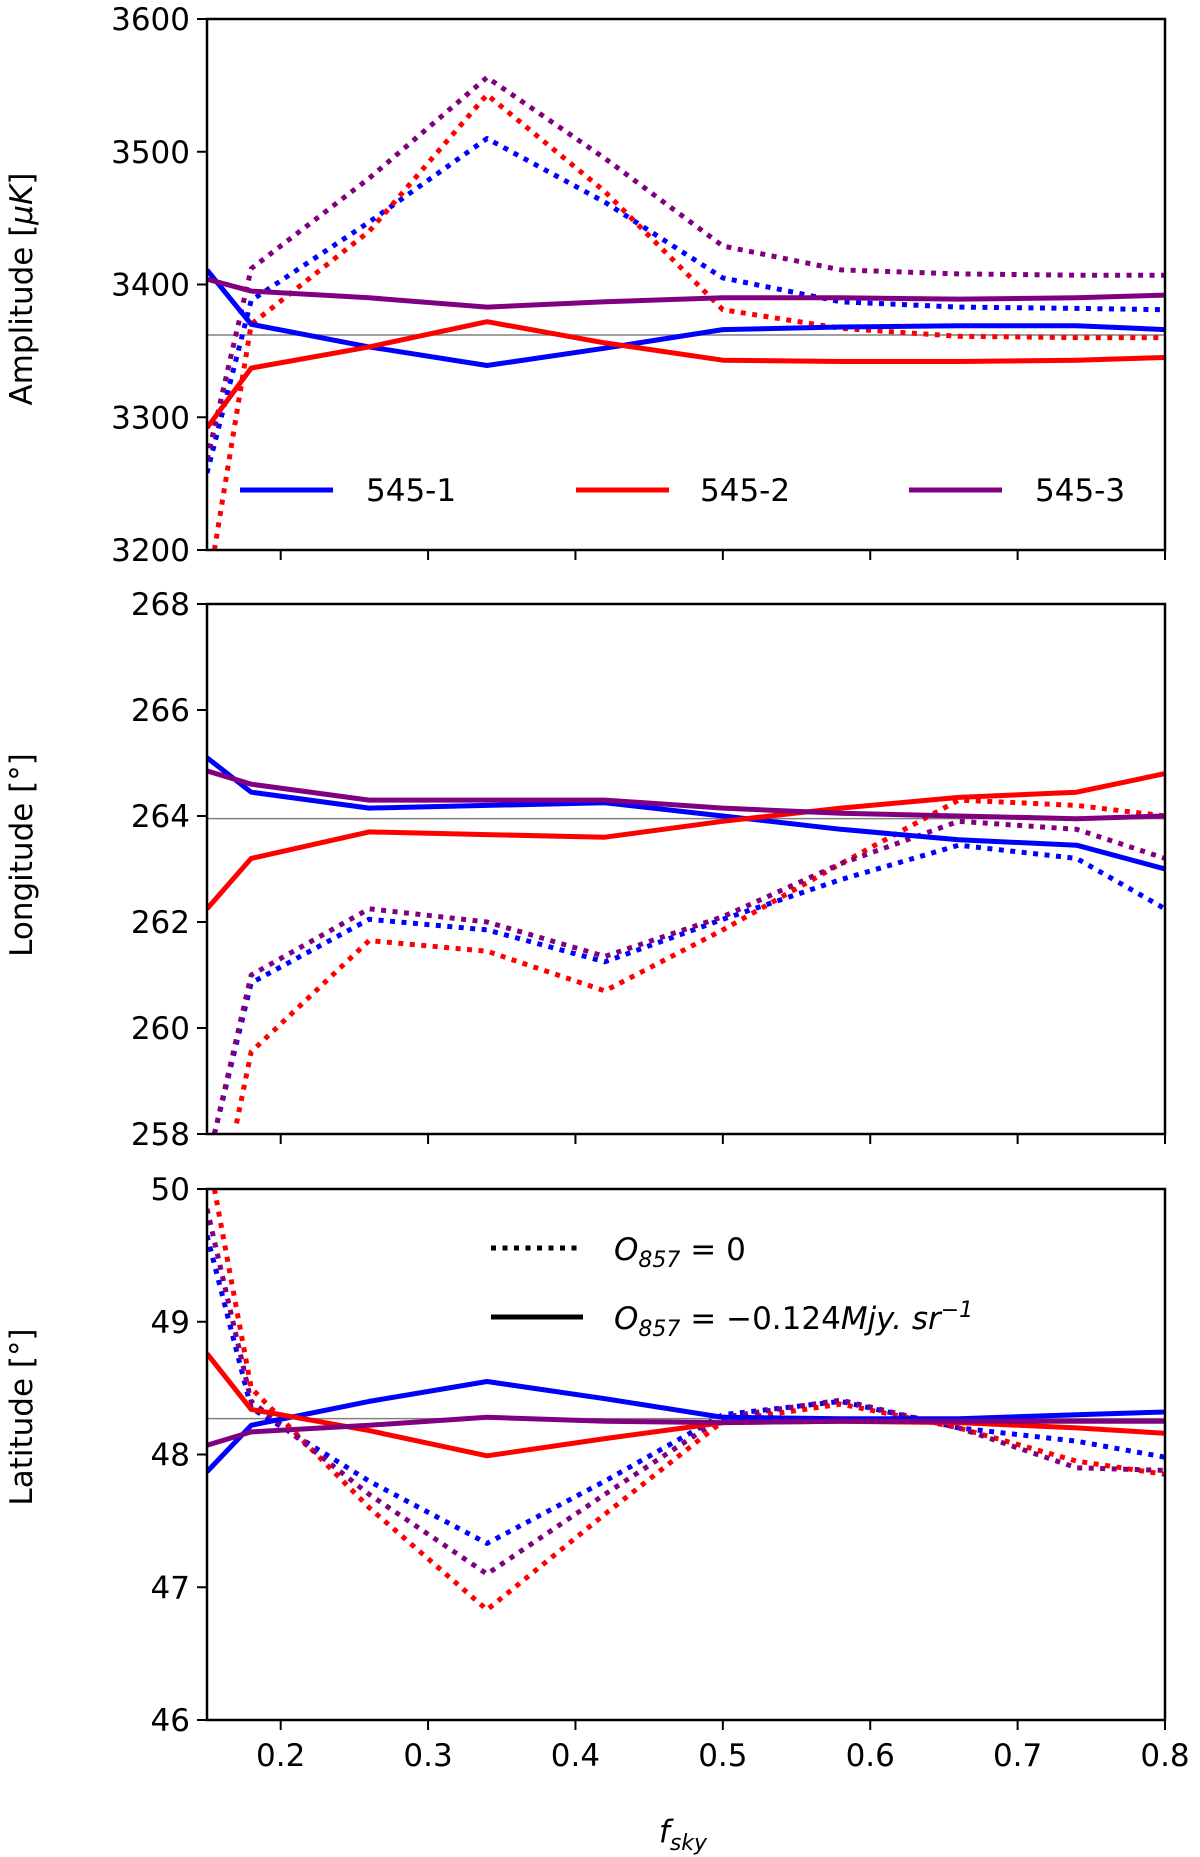  I want to click on series-line-545-1-solid-panel1, so click(686, 813).